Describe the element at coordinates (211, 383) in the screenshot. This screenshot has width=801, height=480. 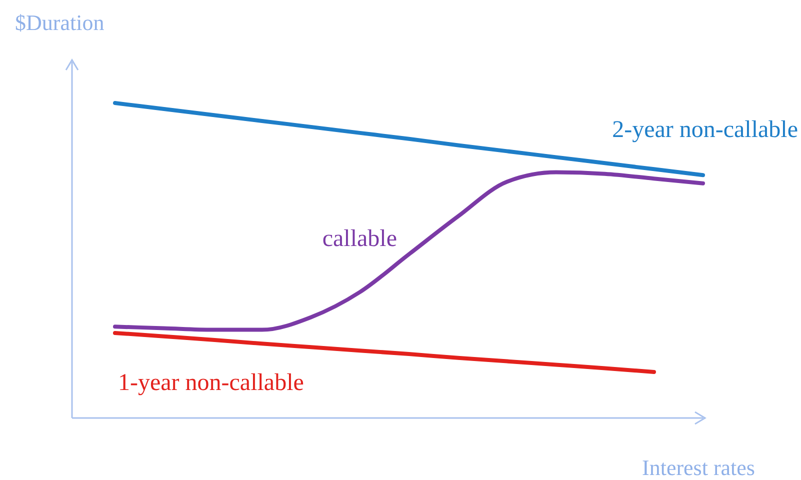
I see `series-label: 1-year non-callable` at that location.